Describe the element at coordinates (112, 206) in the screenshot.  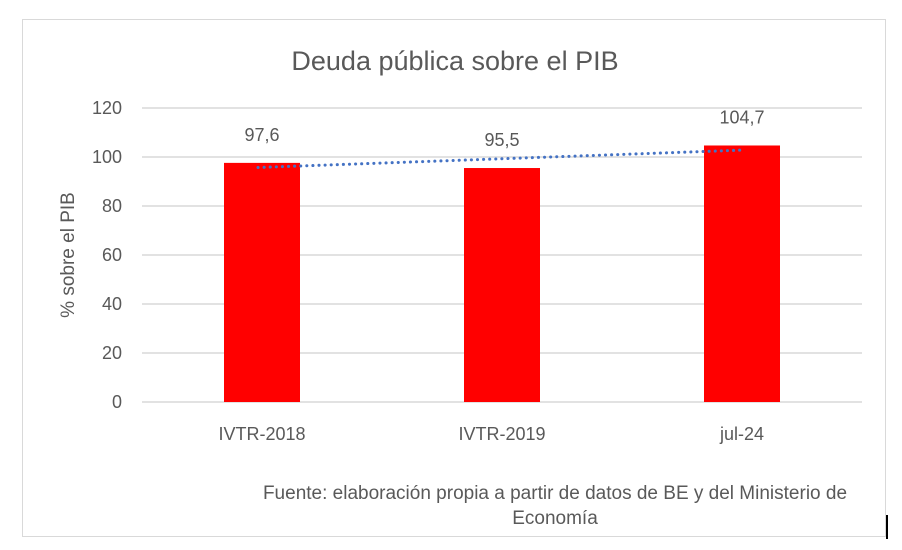
I see `y-tick-label: 80` at that location.